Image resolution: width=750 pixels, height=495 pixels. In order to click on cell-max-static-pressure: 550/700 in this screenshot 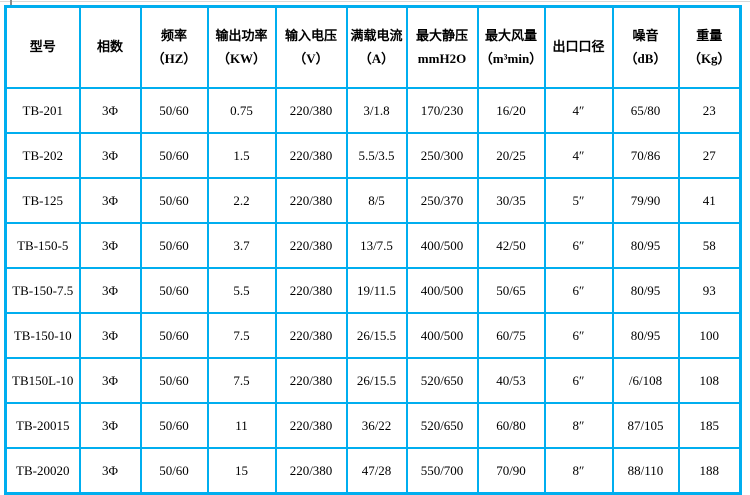, I will do `click(442, 471)`.